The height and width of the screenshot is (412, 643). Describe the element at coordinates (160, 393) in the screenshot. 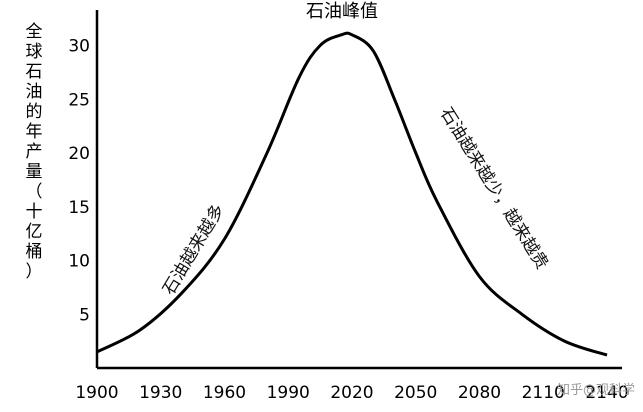

I see `x-tick-label: 1930` at that location.